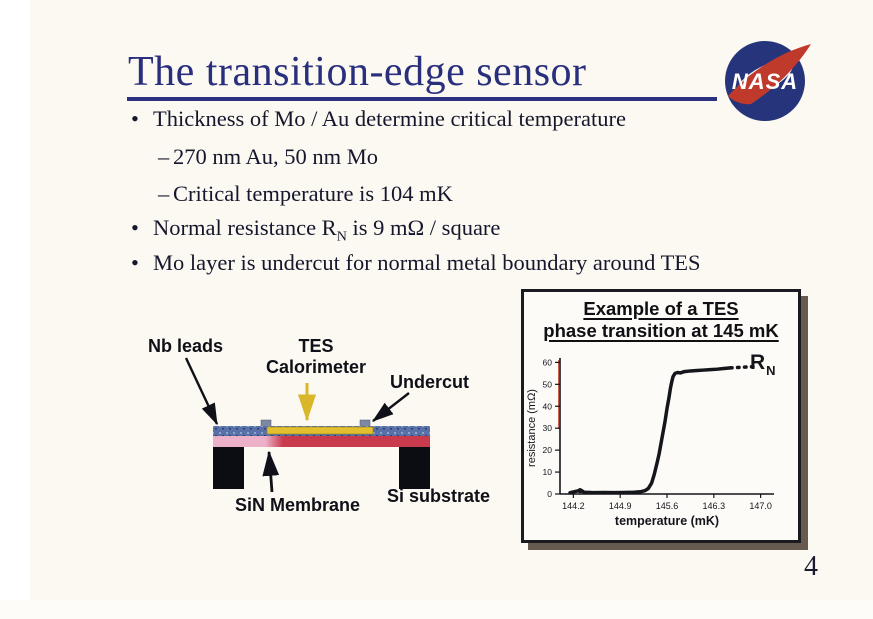 The image size is (873, 619). What do you see at coordinates (811, 566) in the screenshot?
I see `page-number: 4` at bounding box center [811, 566].